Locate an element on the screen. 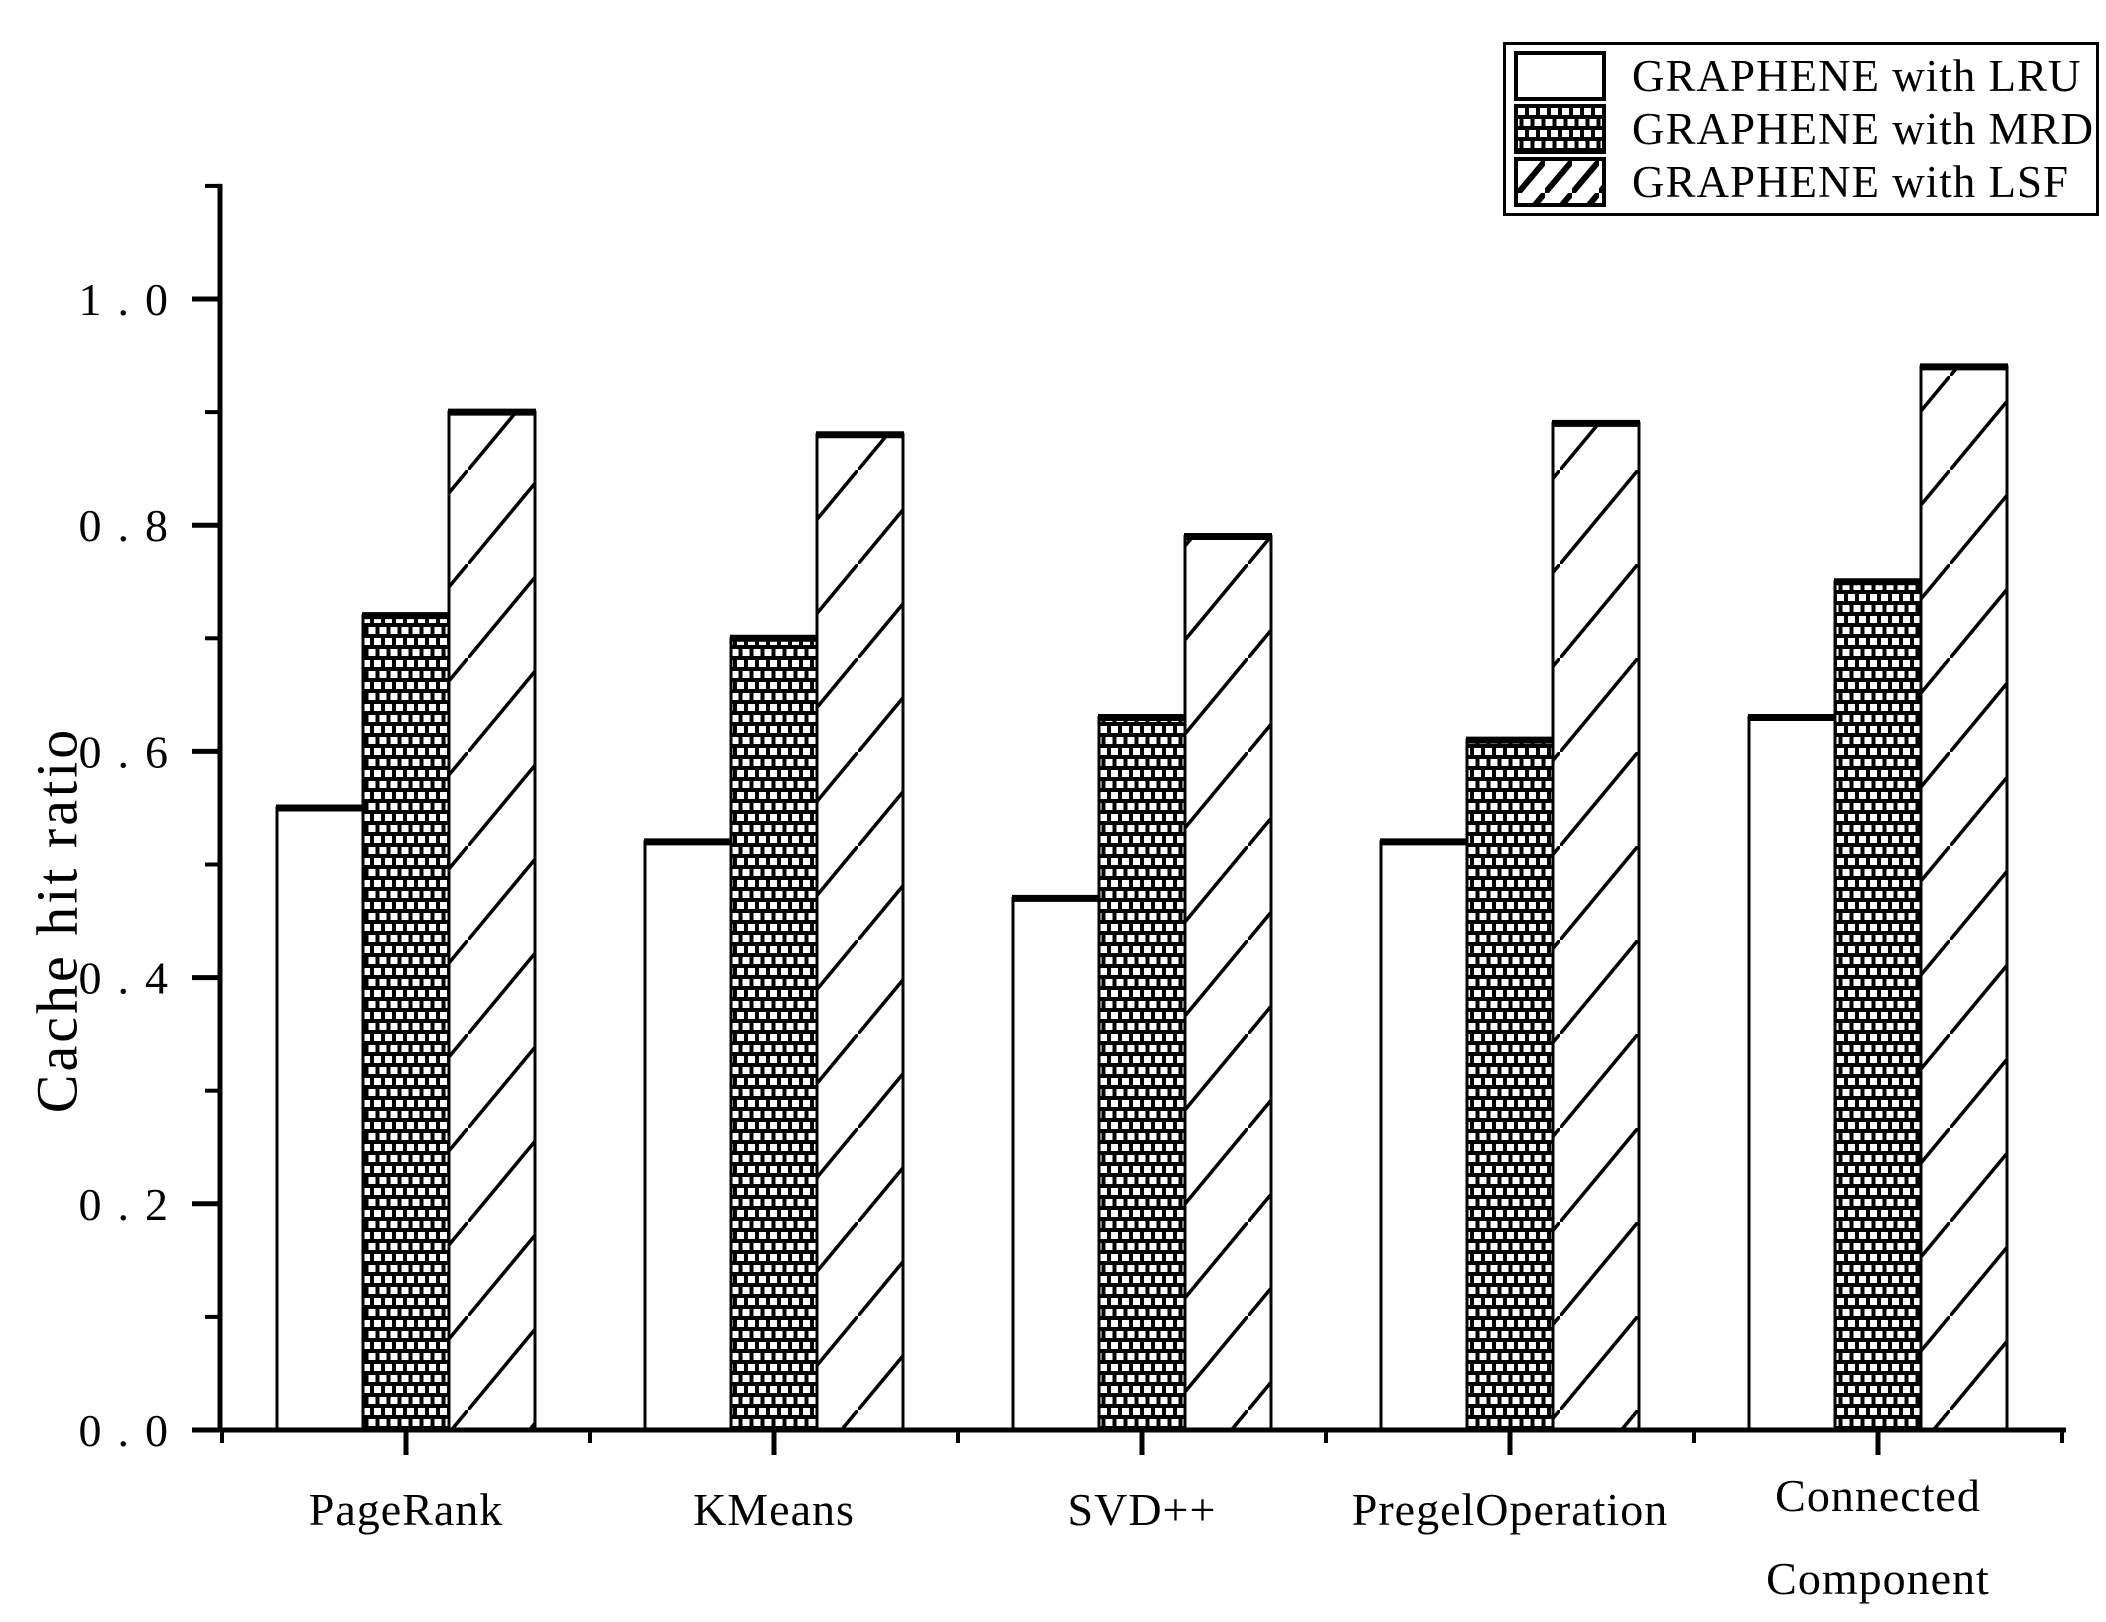  bar-checker-dots-PregelOperation is located at coordinates (1510, 1085).